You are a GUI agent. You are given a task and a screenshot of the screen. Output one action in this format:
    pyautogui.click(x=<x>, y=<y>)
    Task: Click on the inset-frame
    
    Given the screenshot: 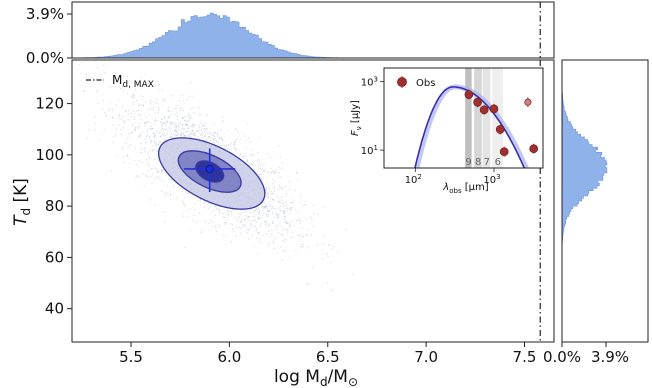 What is the action you would take?
    pyautogui.click(x=463, y=118)
    